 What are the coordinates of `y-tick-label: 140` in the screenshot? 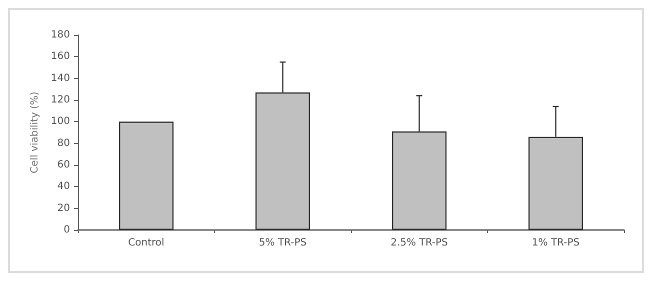 It's located at (60, 78).